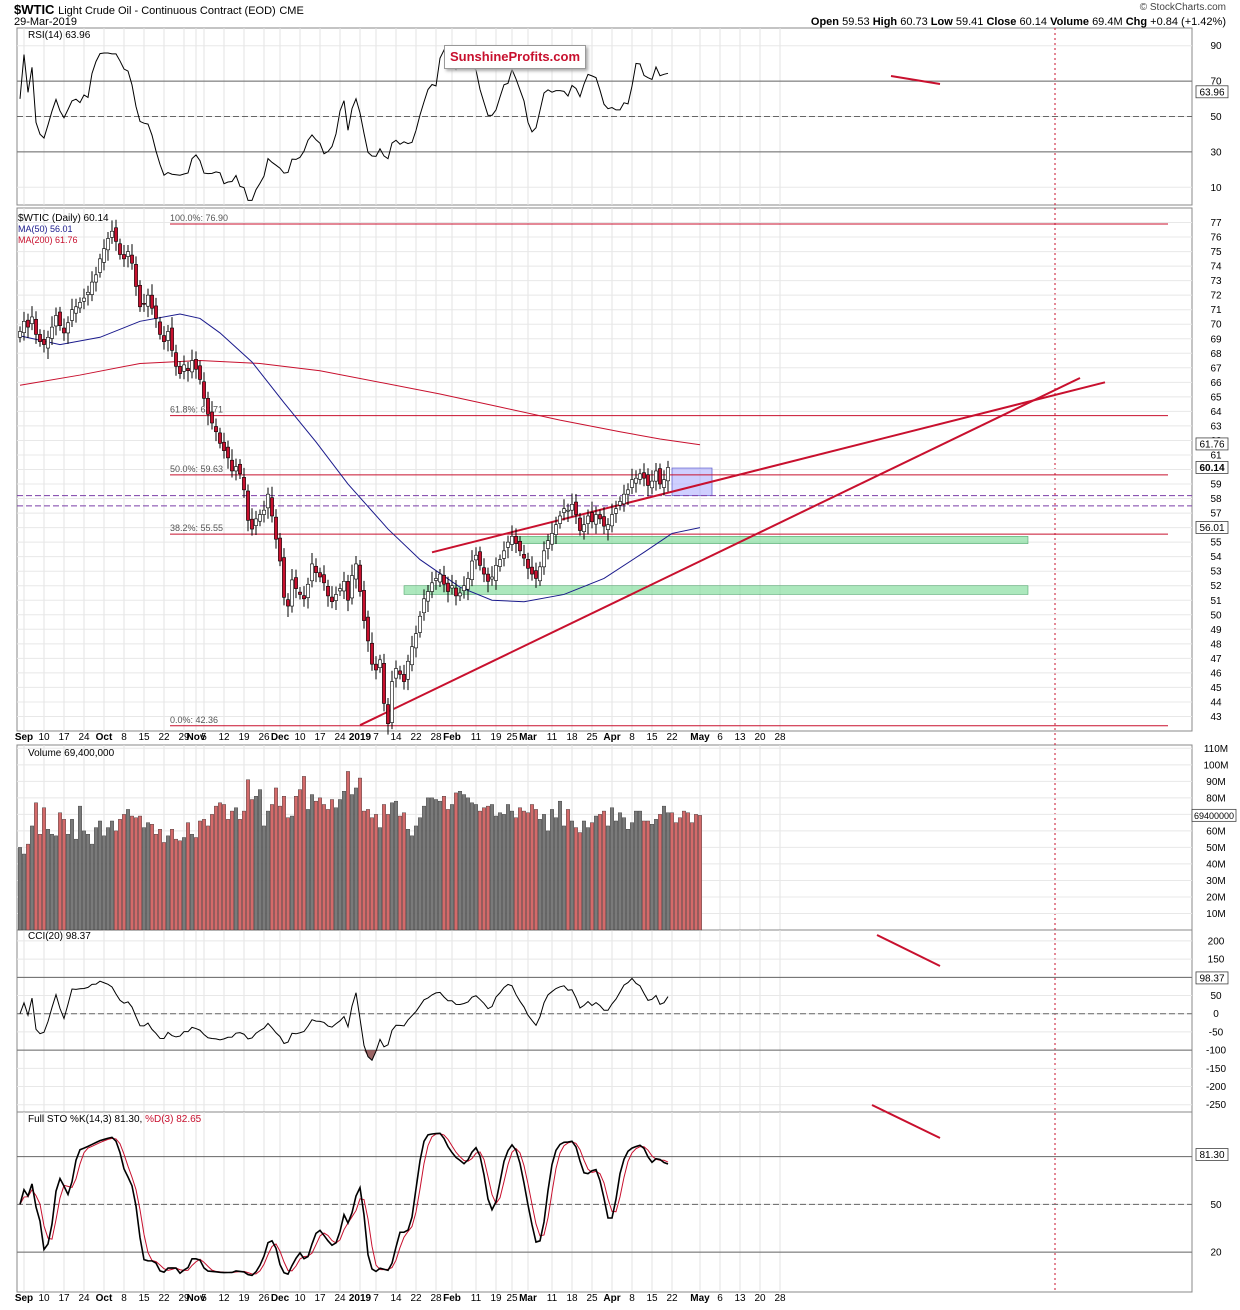 The width and height of the screenshot is (1240, 1310). I want to click on volume-tick-label: 40M, so click(1215, 864).